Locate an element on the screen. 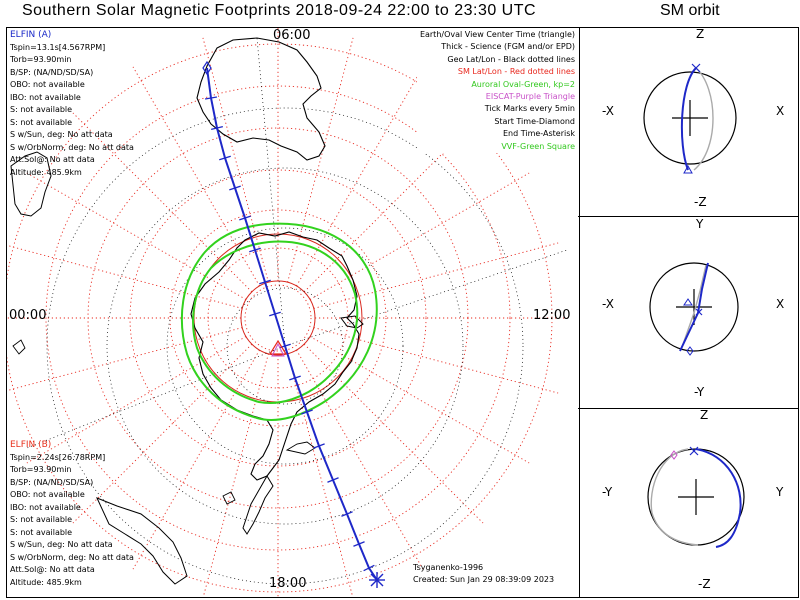 Image resolution: width=800 pixels, height=600 pixels. elfin-b-info-line: S w/OrbNorm, deg: No att data is located at coordinates (72, 557).